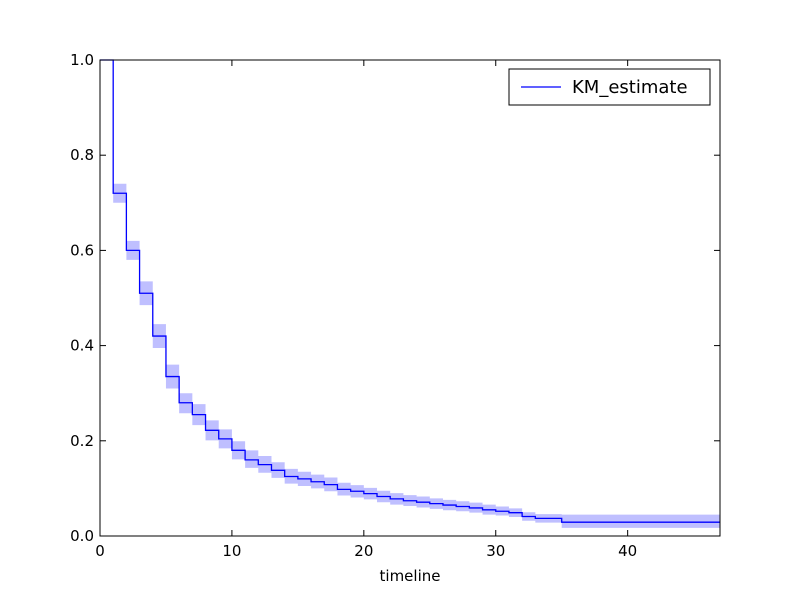 This screenshot has height=596, width=800. Describe the element at coordinates (82, 536) in the screenshot. I see `y-tick-label: 0.0` at that location.